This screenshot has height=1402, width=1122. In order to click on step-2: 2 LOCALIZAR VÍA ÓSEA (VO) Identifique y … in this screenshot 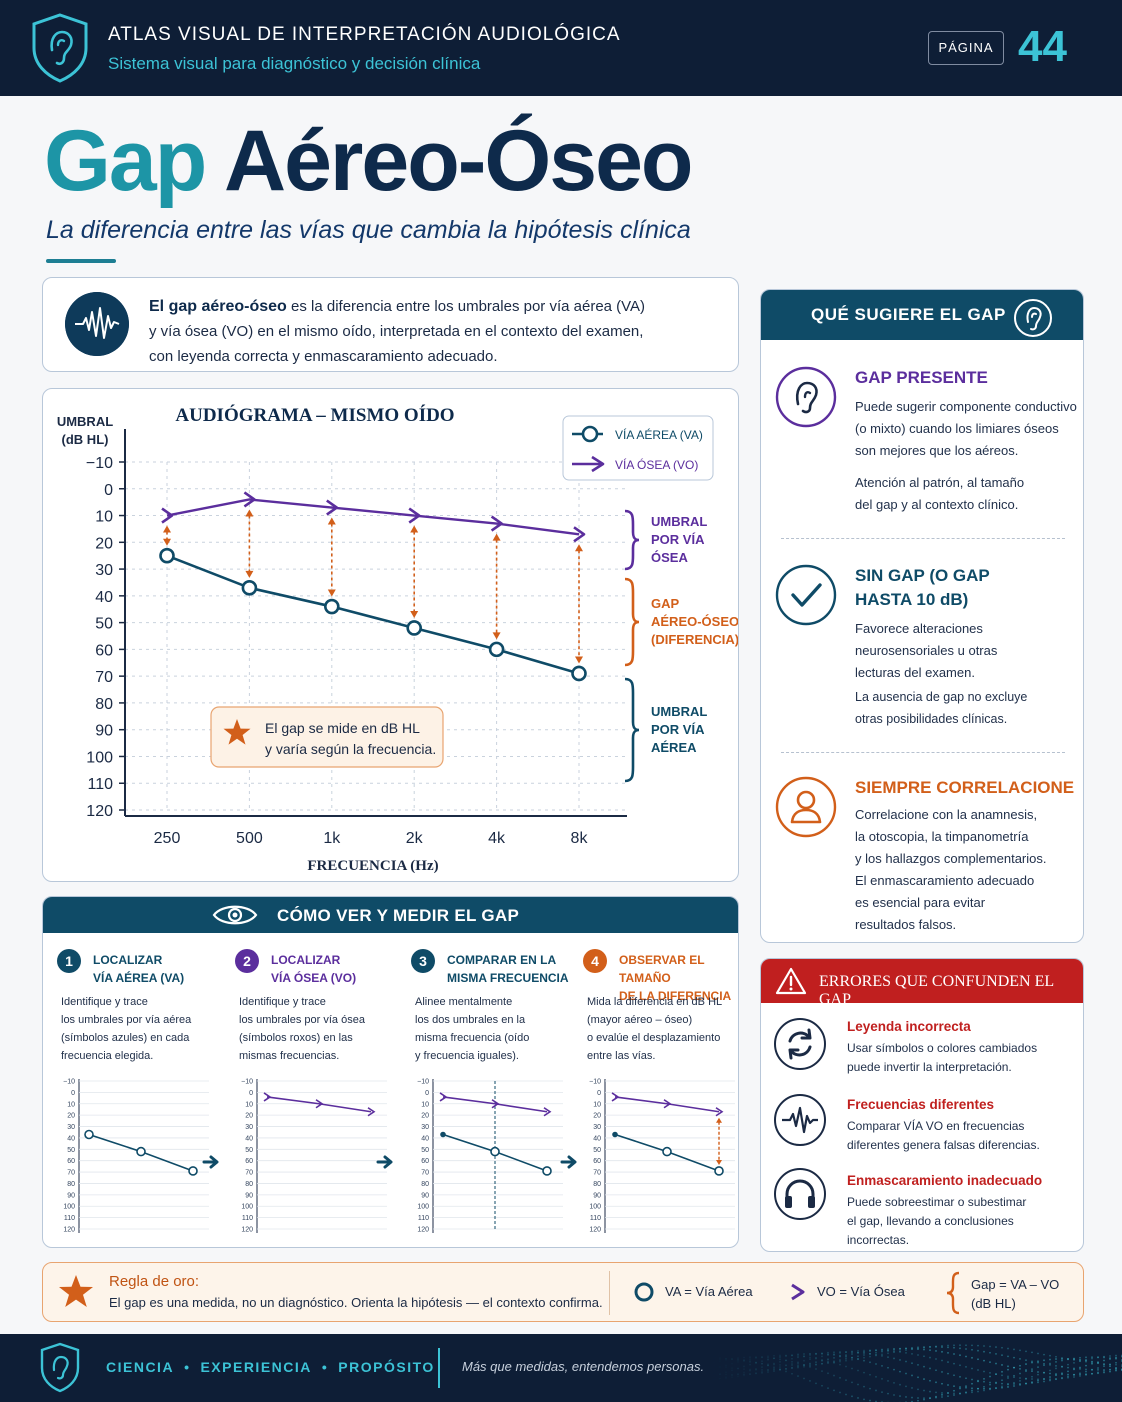, I will do `click(310, 1095)`.